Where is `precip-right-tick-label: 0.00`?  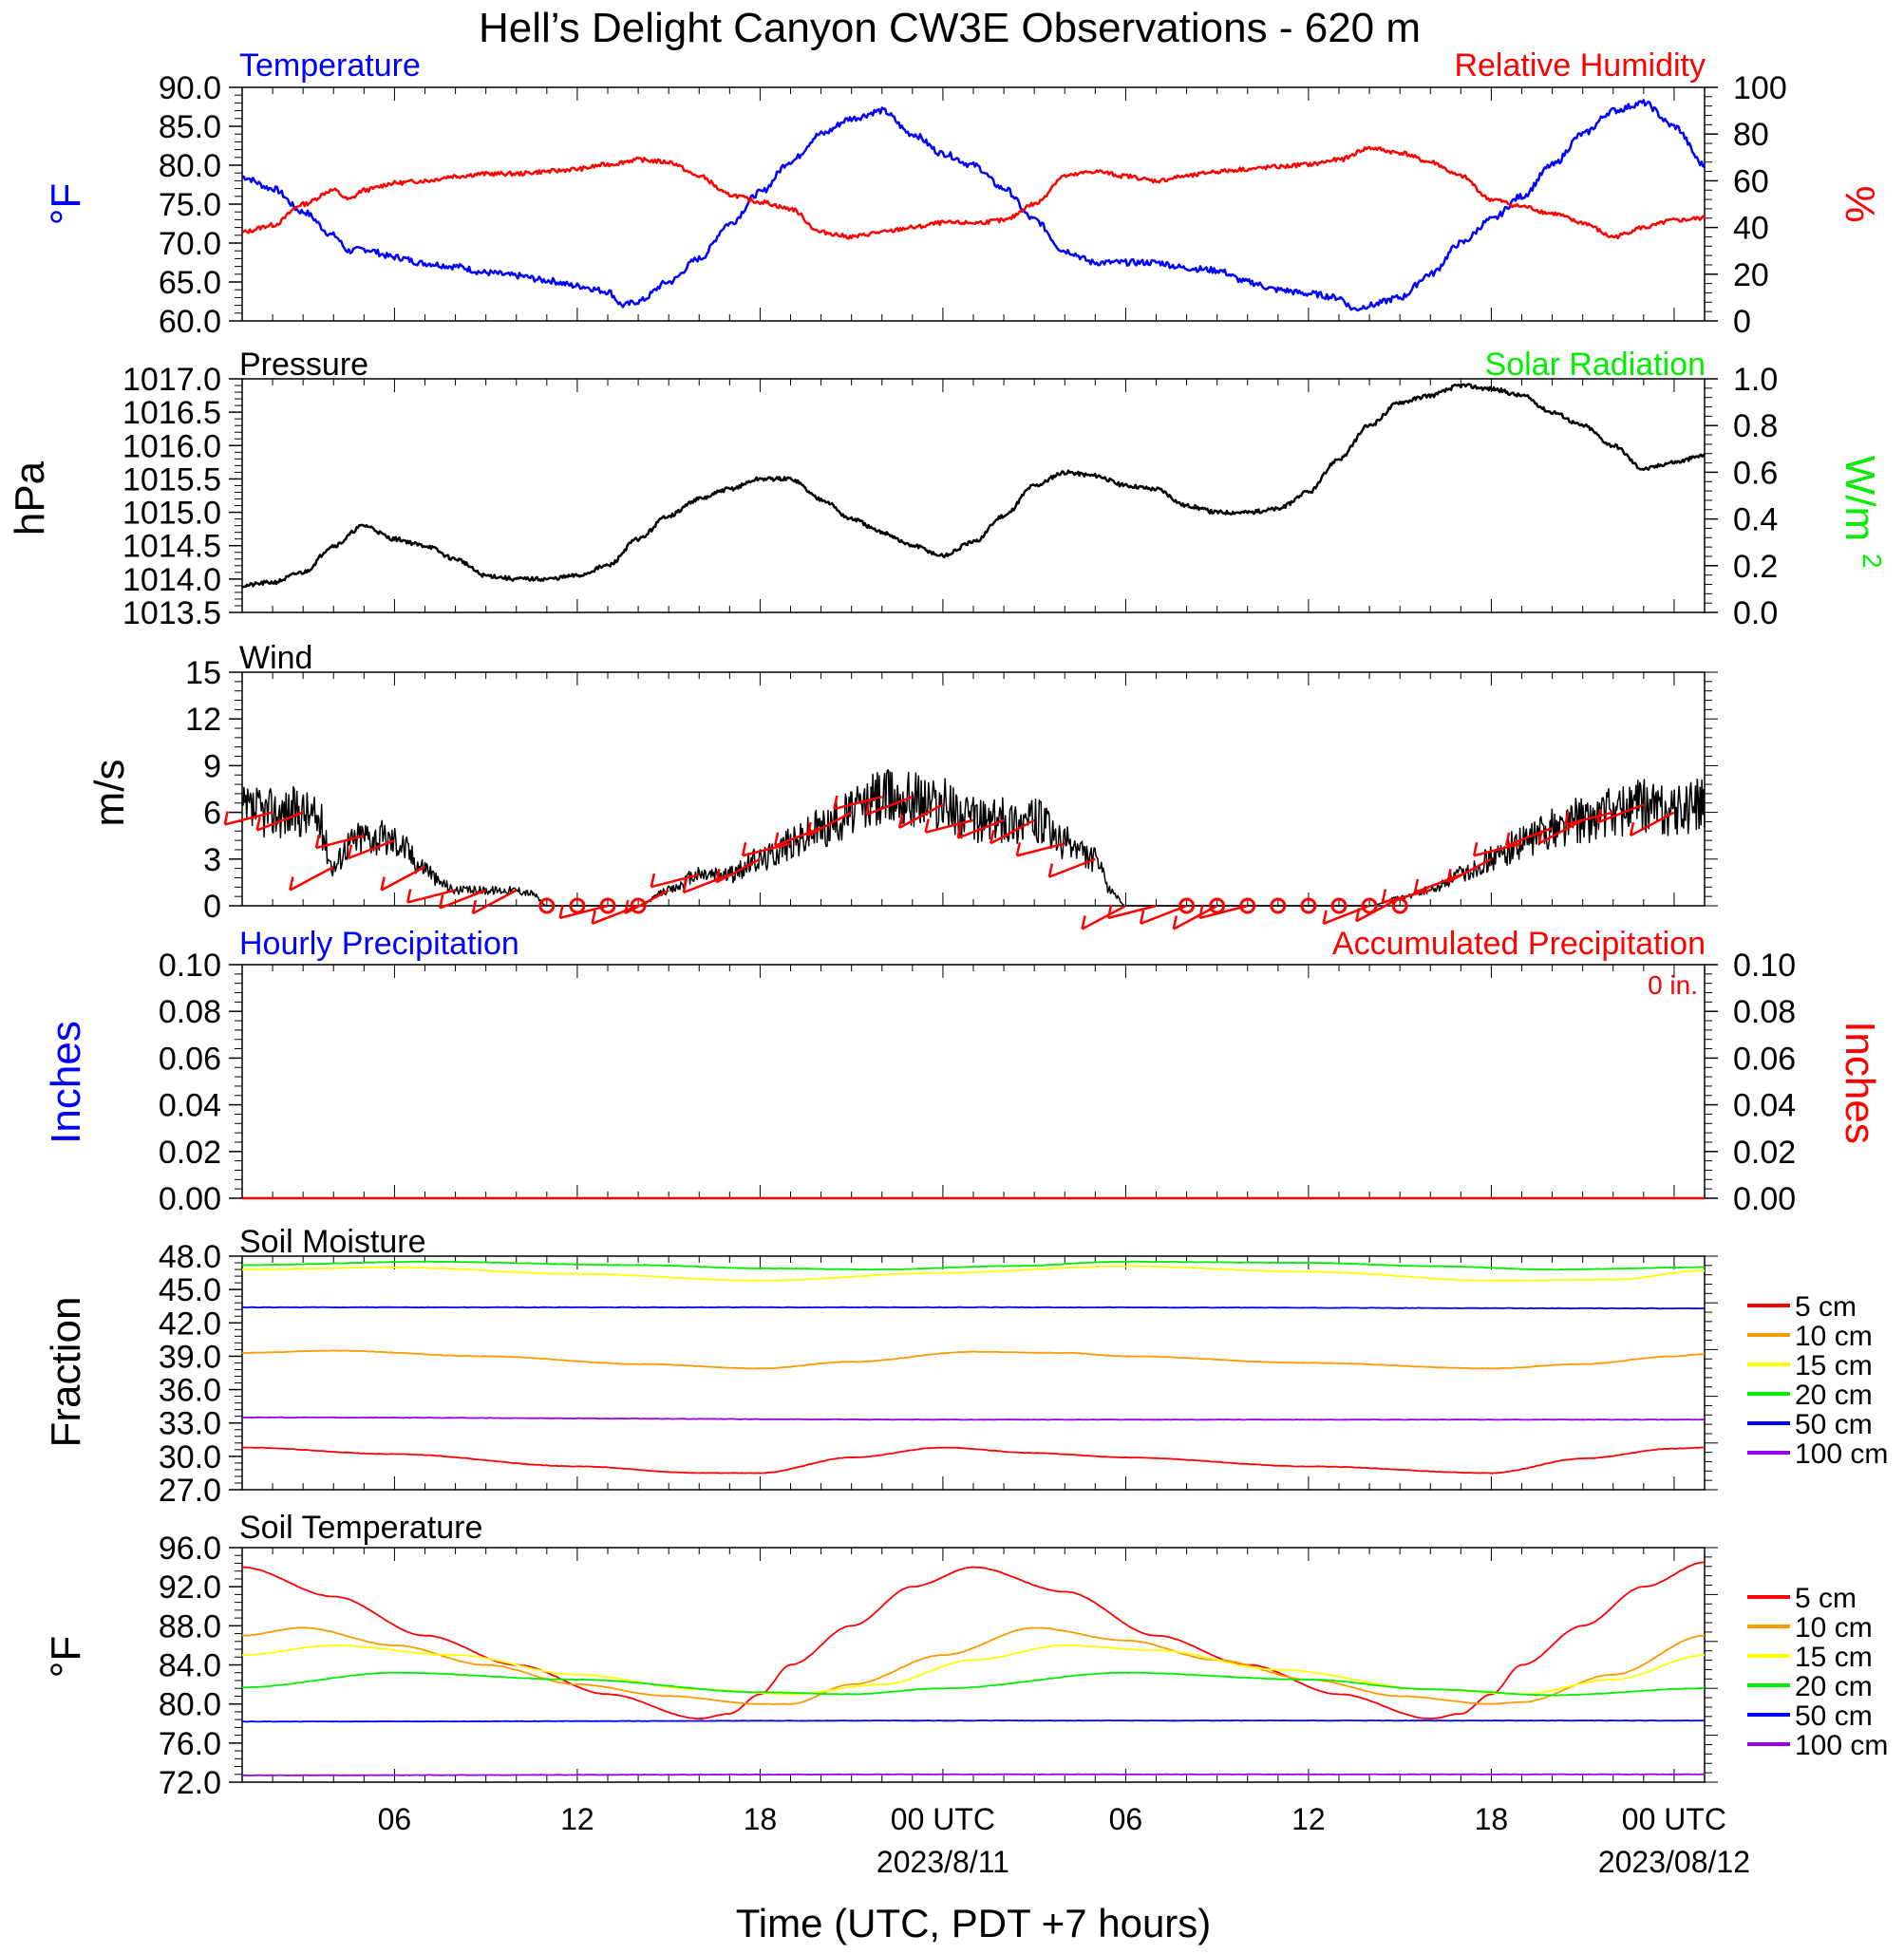
precip-right-tick-label: 0.00 is located at coordinates (1764, 1199).